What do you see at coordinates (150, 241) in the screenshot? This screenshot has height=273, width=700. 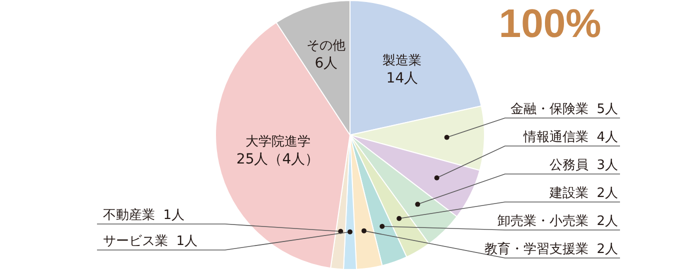 I see `slice-label: サービス業 1人` at bounding box center [150, 241].